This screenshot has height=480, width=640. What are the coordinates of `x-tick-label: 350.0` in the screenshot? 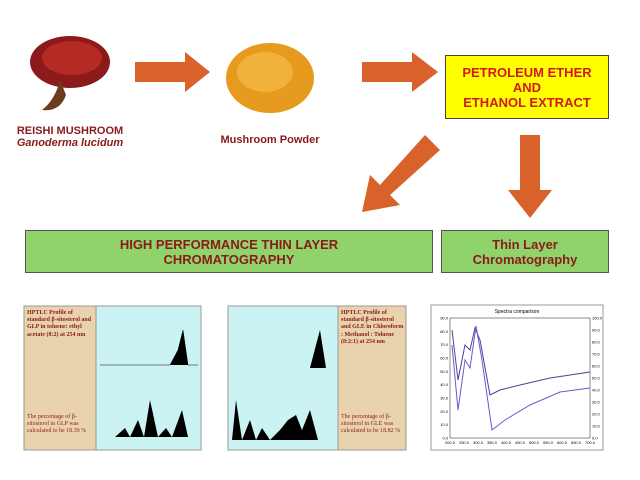 It's located at (492, 442).